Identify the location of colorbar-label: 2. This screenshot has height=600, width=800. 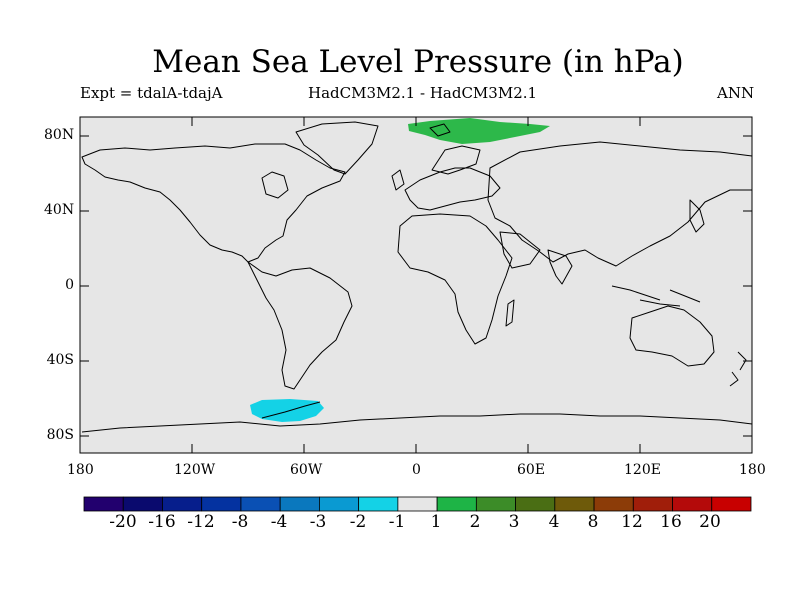
(475, 522).